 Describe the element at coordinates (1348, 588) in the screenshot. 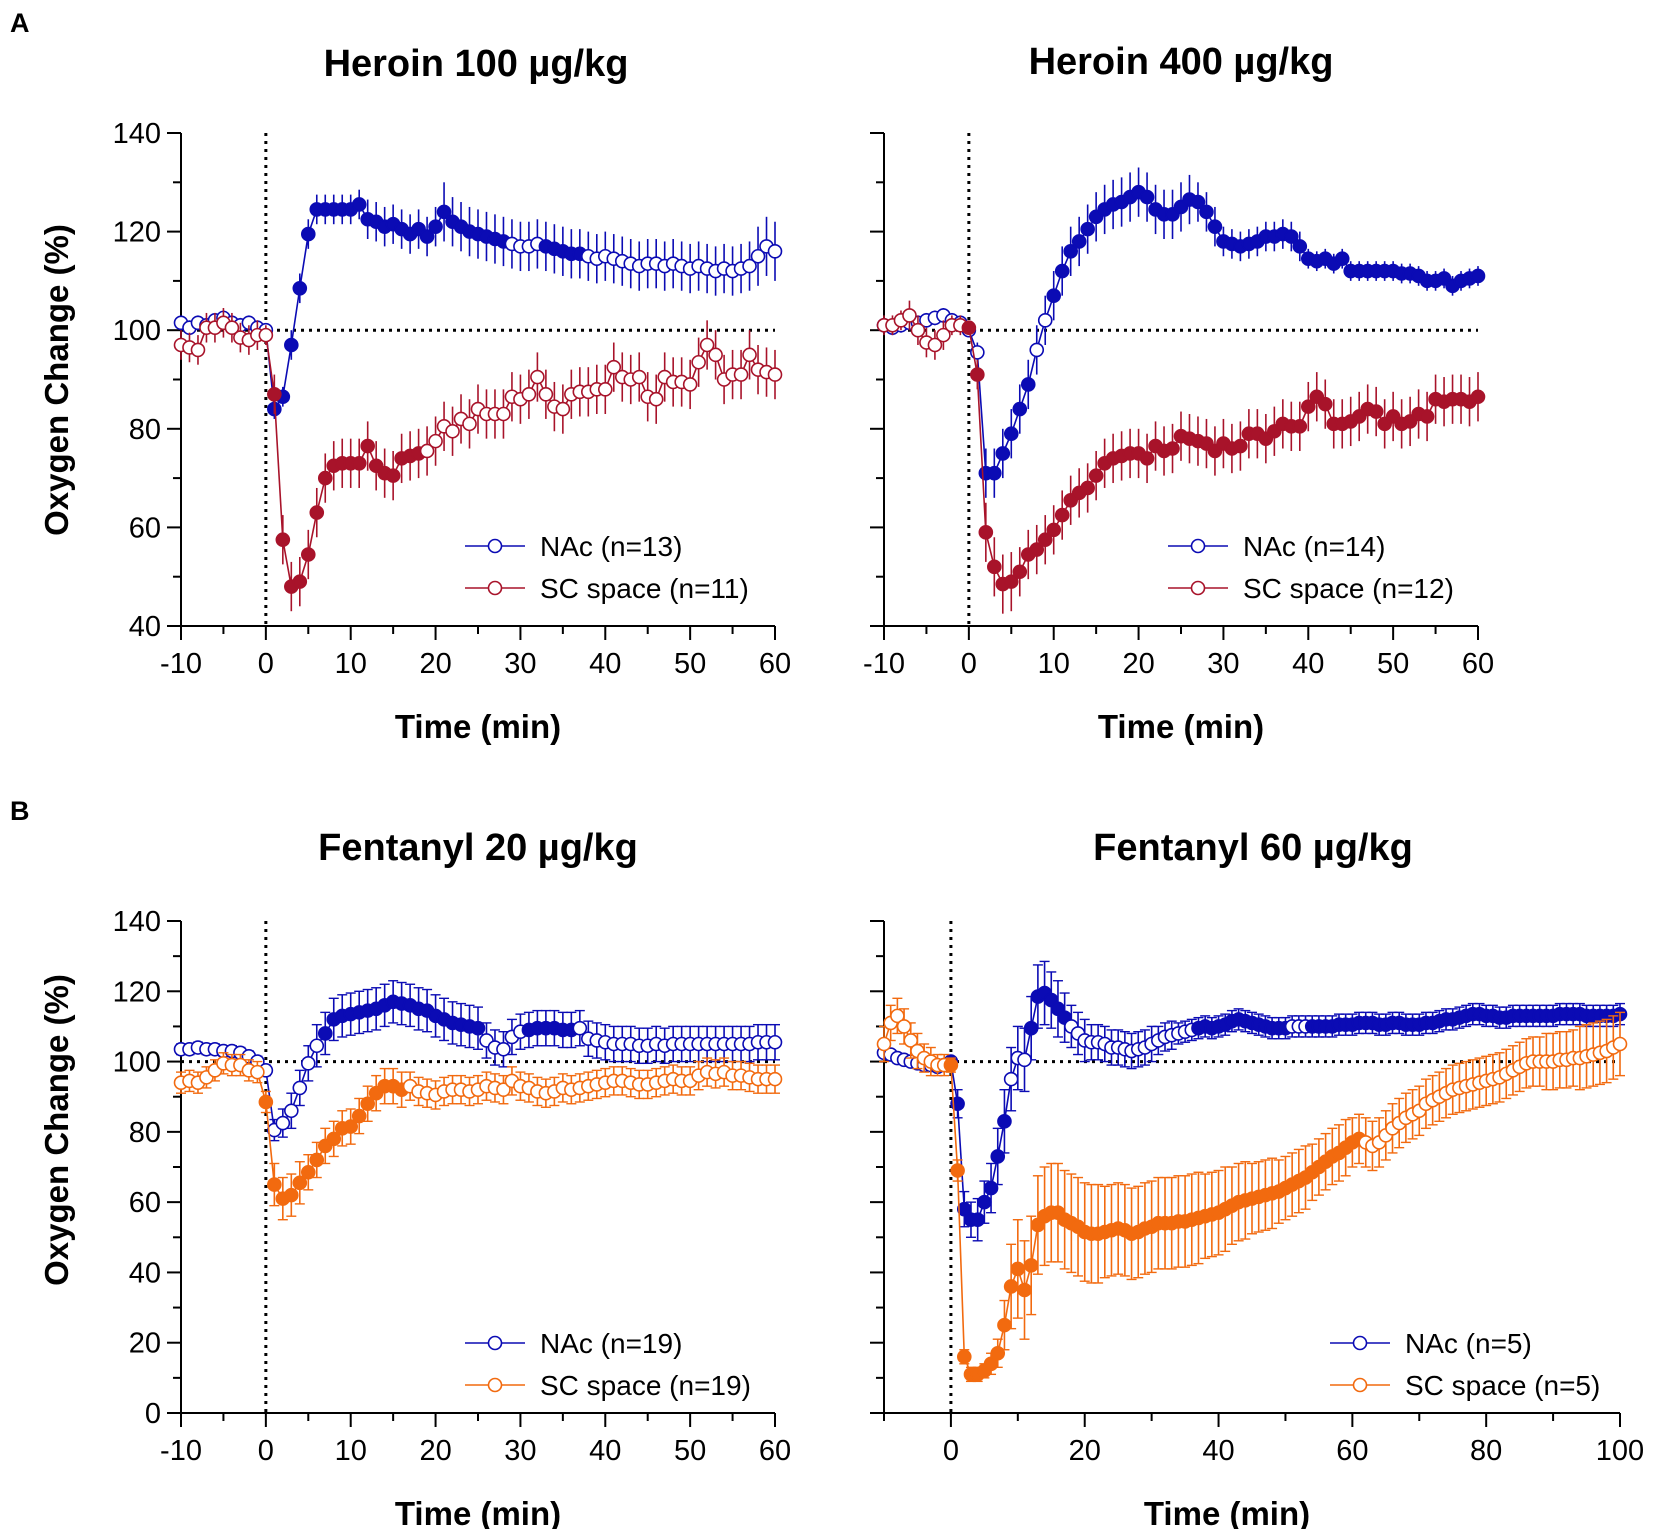

I see `legend-label: SC space (n=12)` at that location.